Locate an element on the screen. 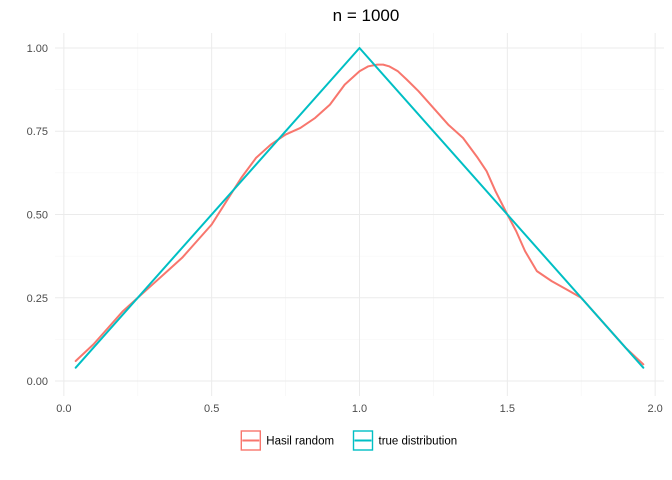 Image resolution: width=672 pixels, height=480 pixels. x-tick-label: 1.5 is located at coordinates (507, 409).